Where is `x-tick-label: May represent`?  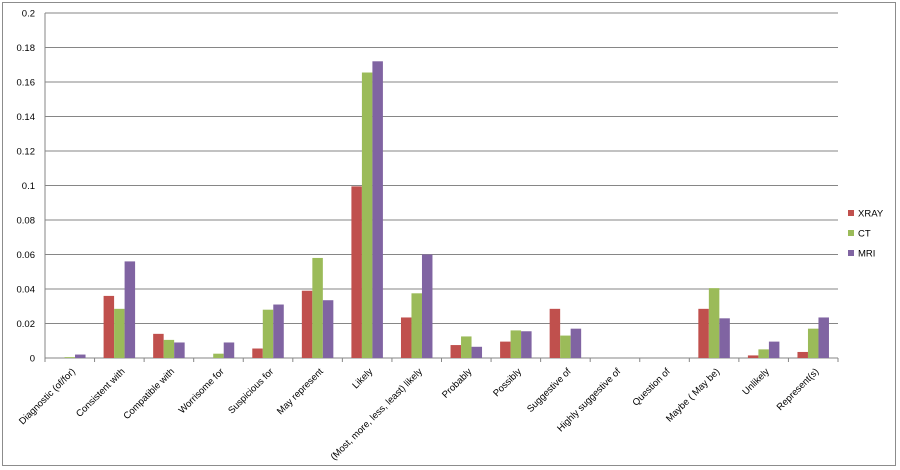 x-tick-label: May represent is located at coordinates (300, 391).